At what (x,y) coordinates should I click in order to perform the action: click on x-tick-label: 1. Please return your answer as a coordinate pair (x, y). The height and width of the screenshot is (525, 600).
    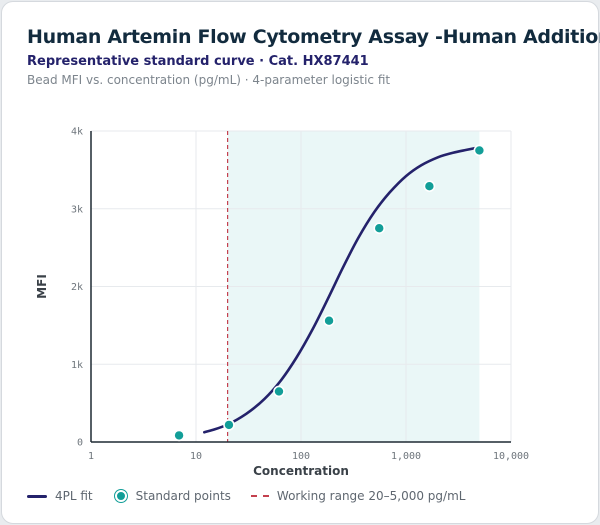
    Looking at the image, I should click on (91, 456).